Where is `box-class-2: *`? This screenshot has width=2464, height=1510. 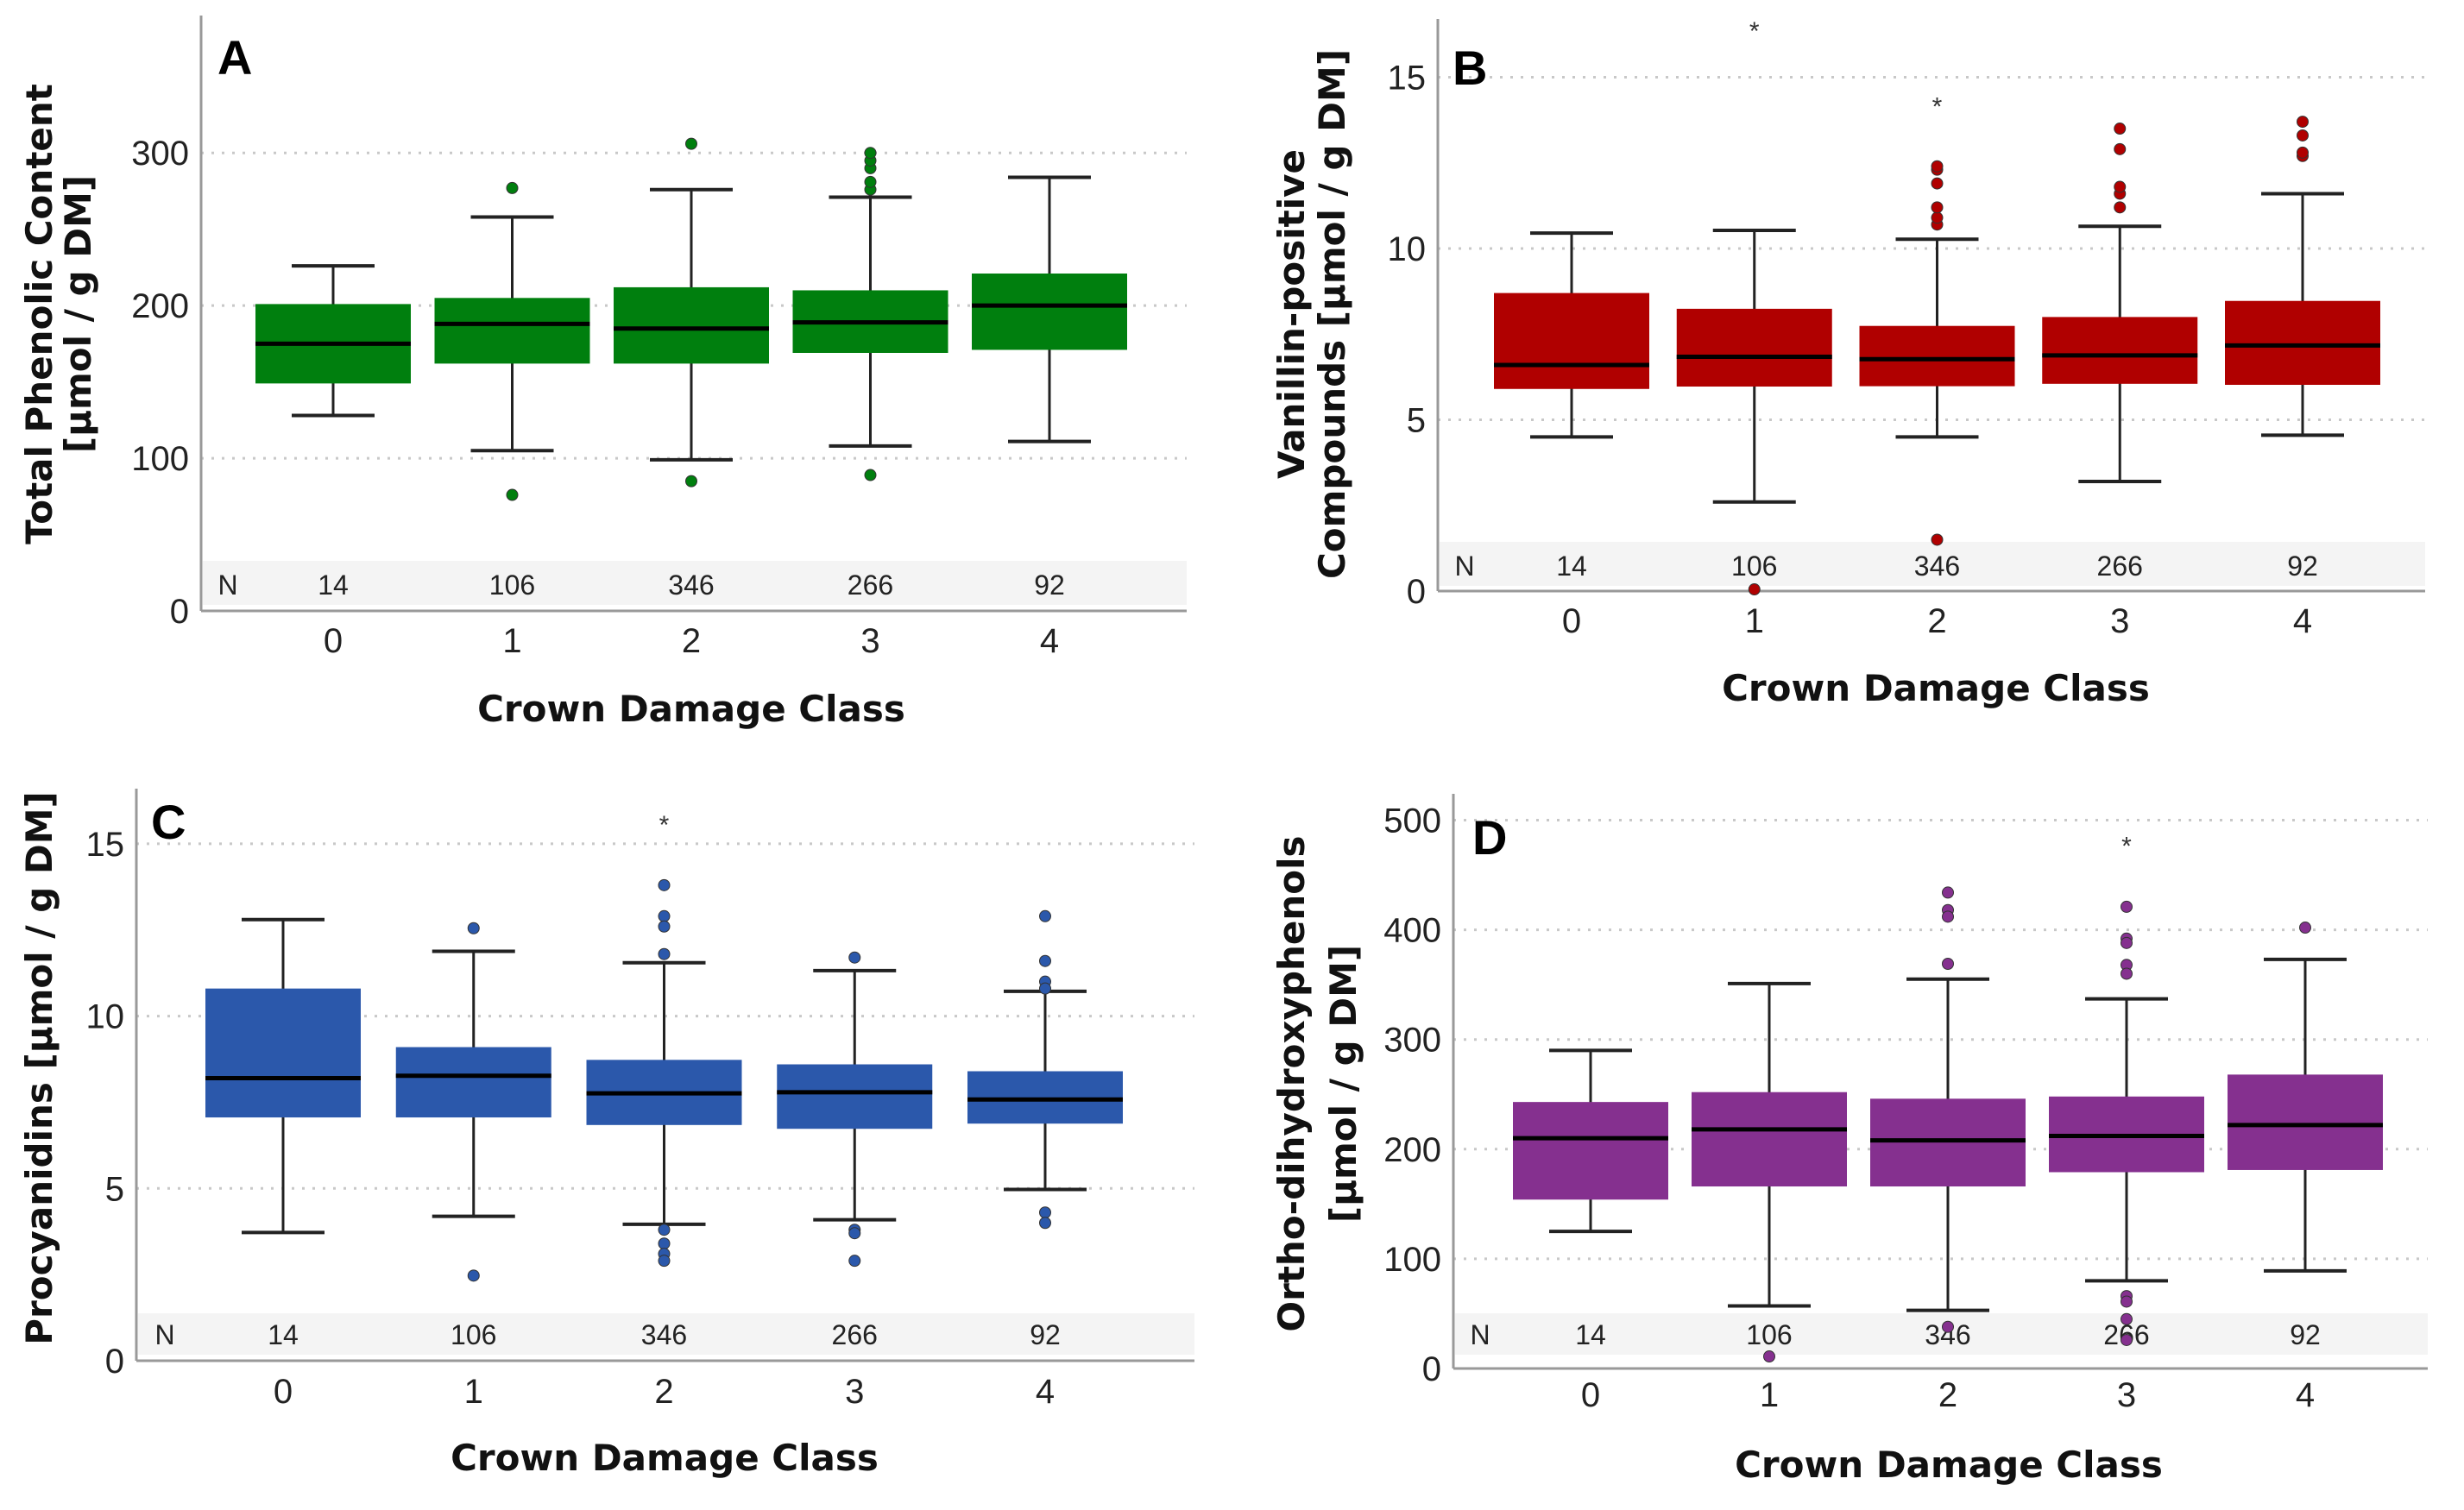 box-class-2: * is located at coordinates (1937, 319).